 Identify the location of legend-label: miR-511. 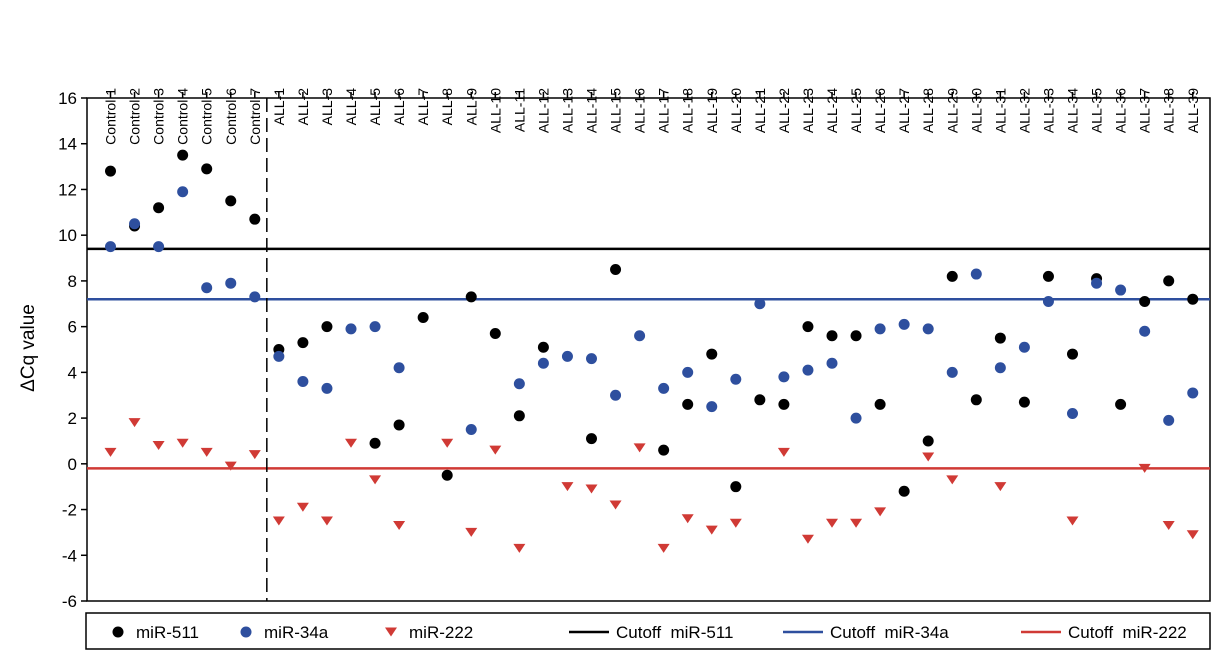
(167, 632).